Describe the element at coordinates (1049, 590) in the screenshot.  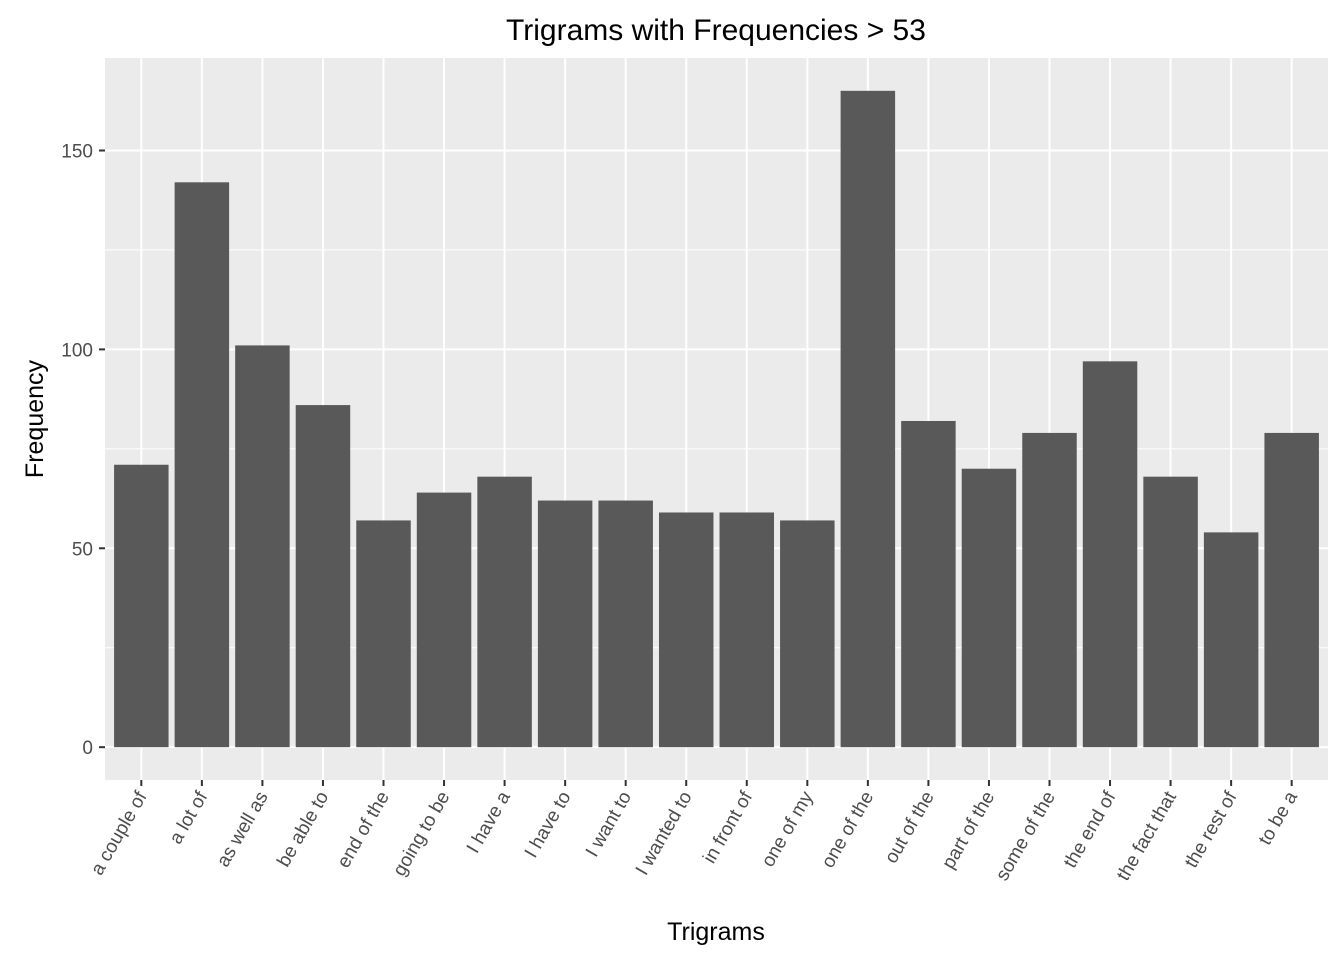
I see `bar-some-of-the` at that location.